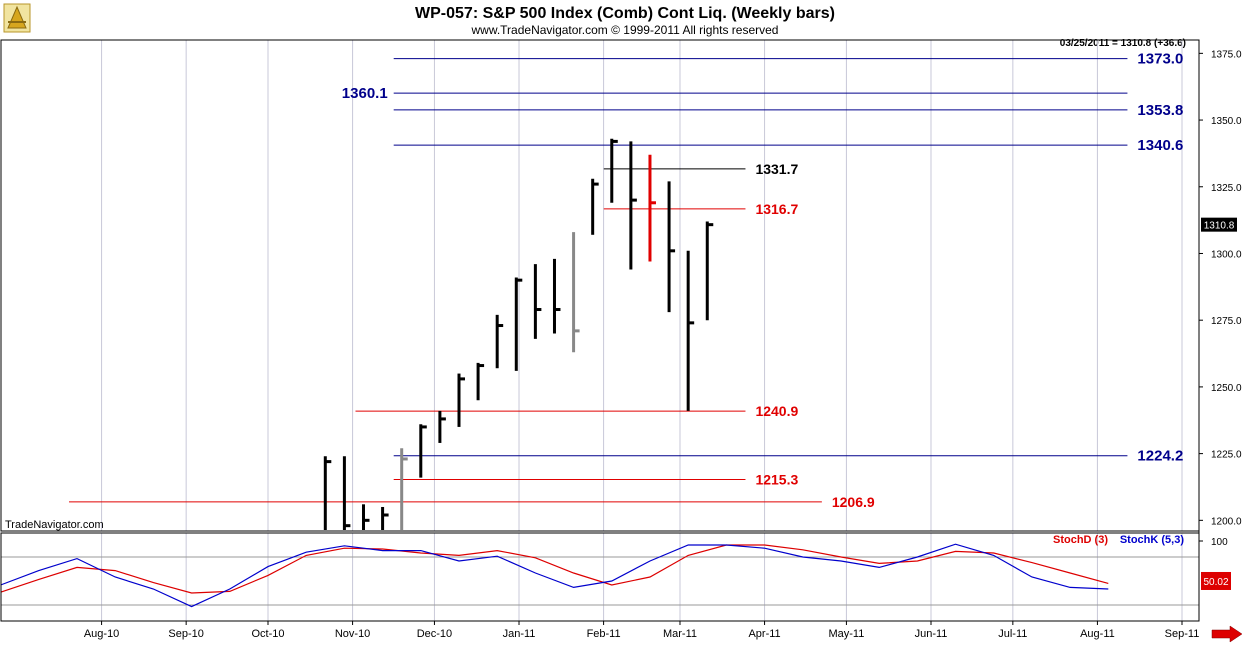 Image resolution: width=1250 pixels, height=648 pixels. I want to click on y-tick-label: 1275.0, so click(1226, 321).